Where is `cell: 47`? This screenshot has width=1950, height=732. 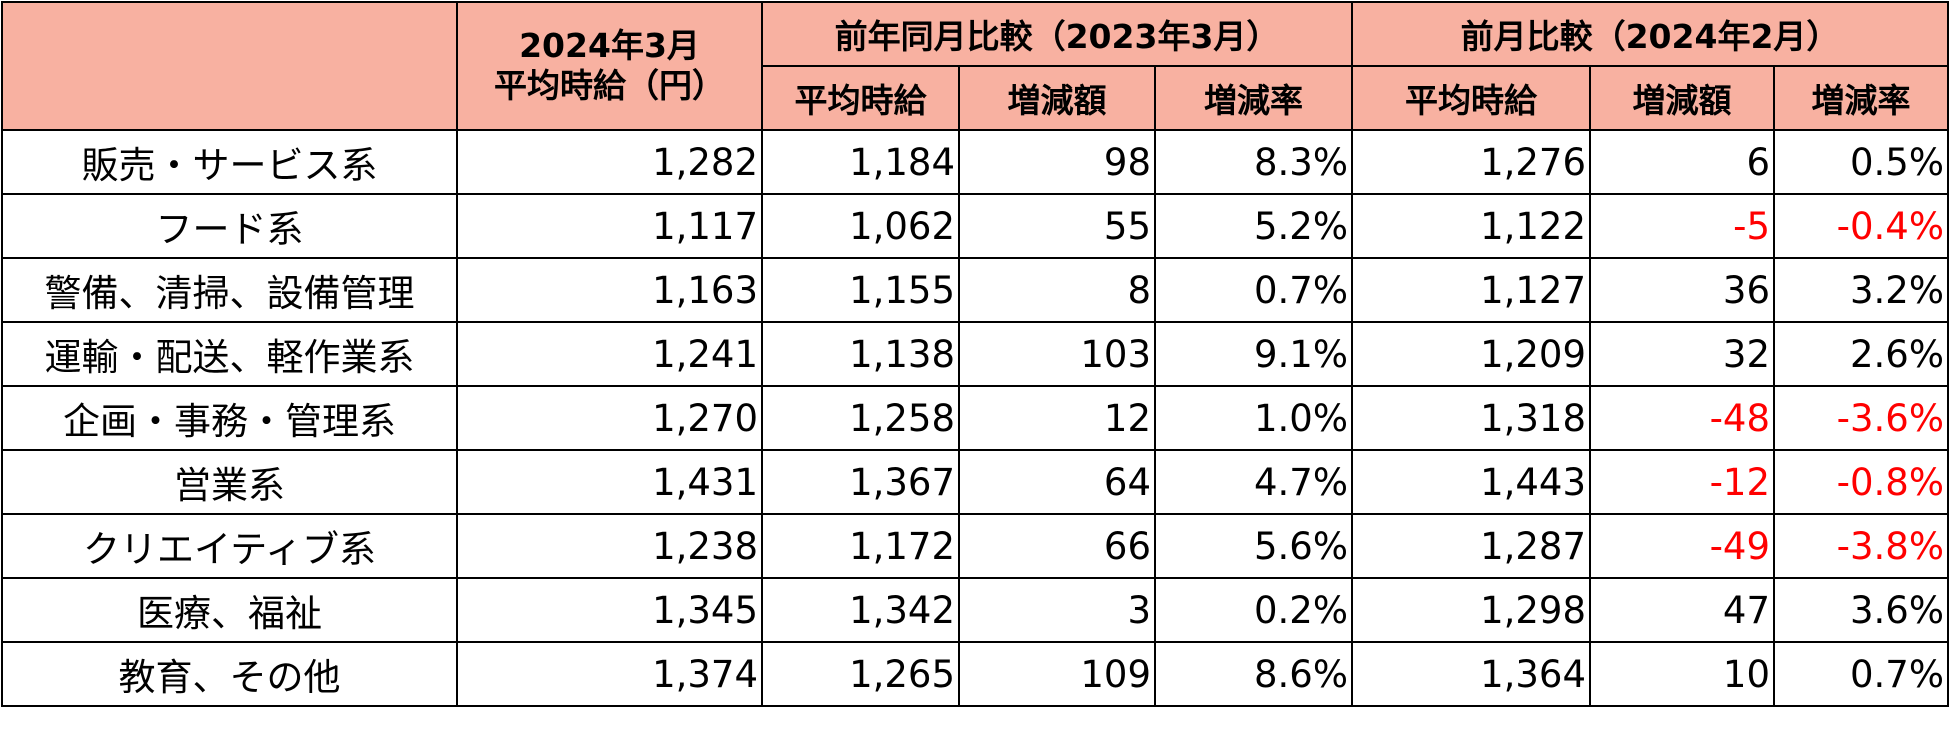
cell: 47 is located at coordinates (1682, 610).